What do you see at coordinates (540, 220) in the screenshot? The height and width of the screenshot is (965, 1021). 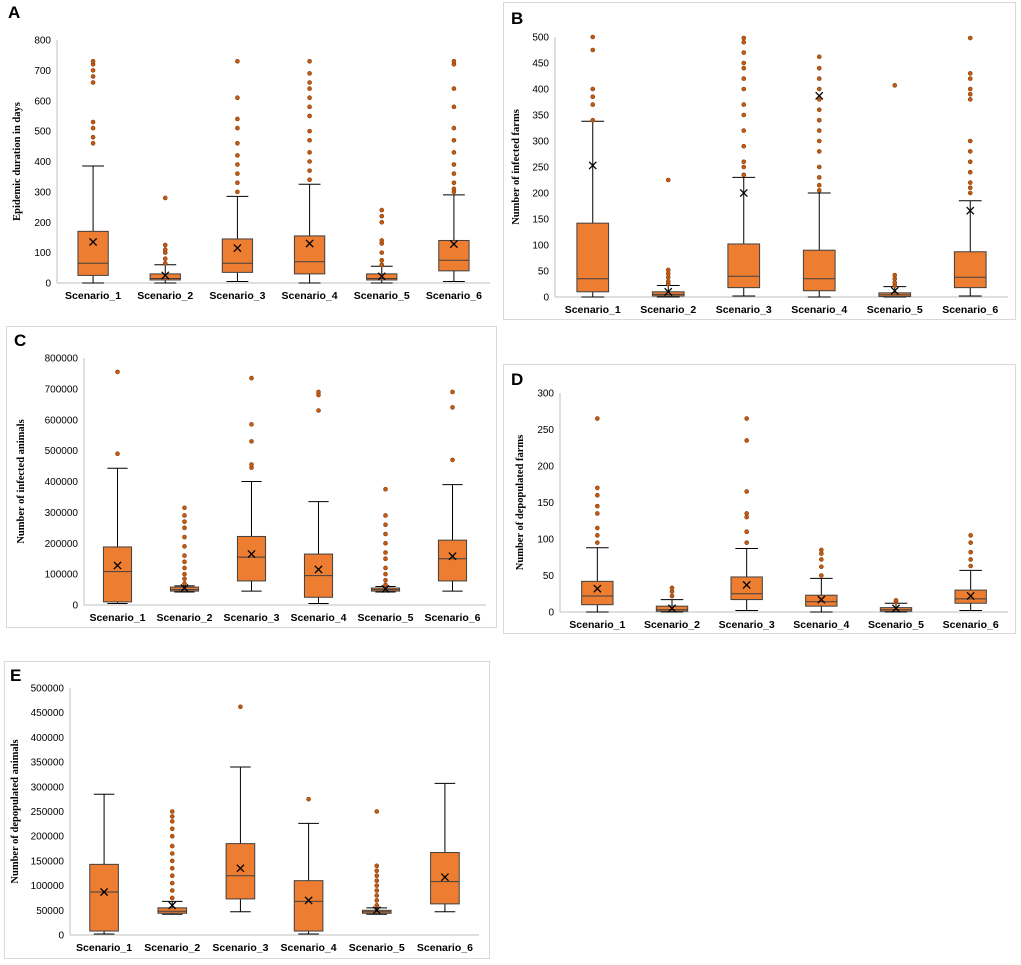 I see `y-tick-label: 150` at bounding box center [540, 220].